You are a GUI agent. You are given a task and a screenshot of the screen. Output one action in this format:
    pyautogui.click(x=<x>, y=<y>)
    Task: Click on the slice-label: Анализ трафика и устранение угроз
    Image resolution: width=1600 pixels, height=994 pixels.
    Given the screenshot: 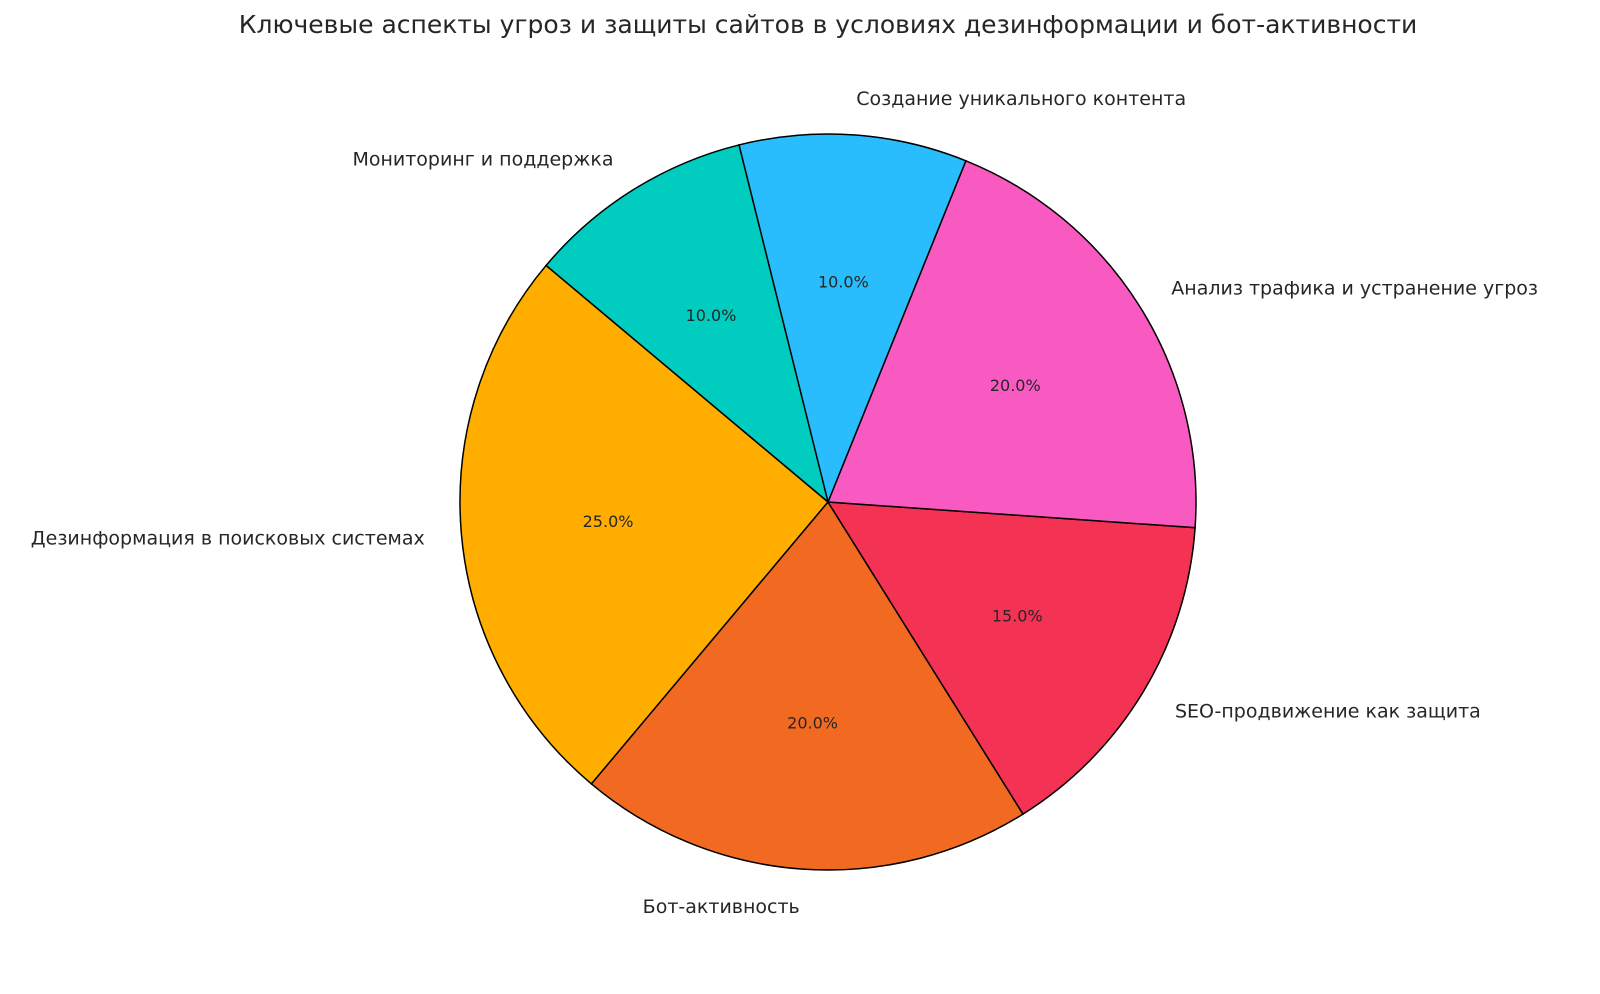 What is the action you would take?
    pyautogui.click(x=1354, y=288)
    